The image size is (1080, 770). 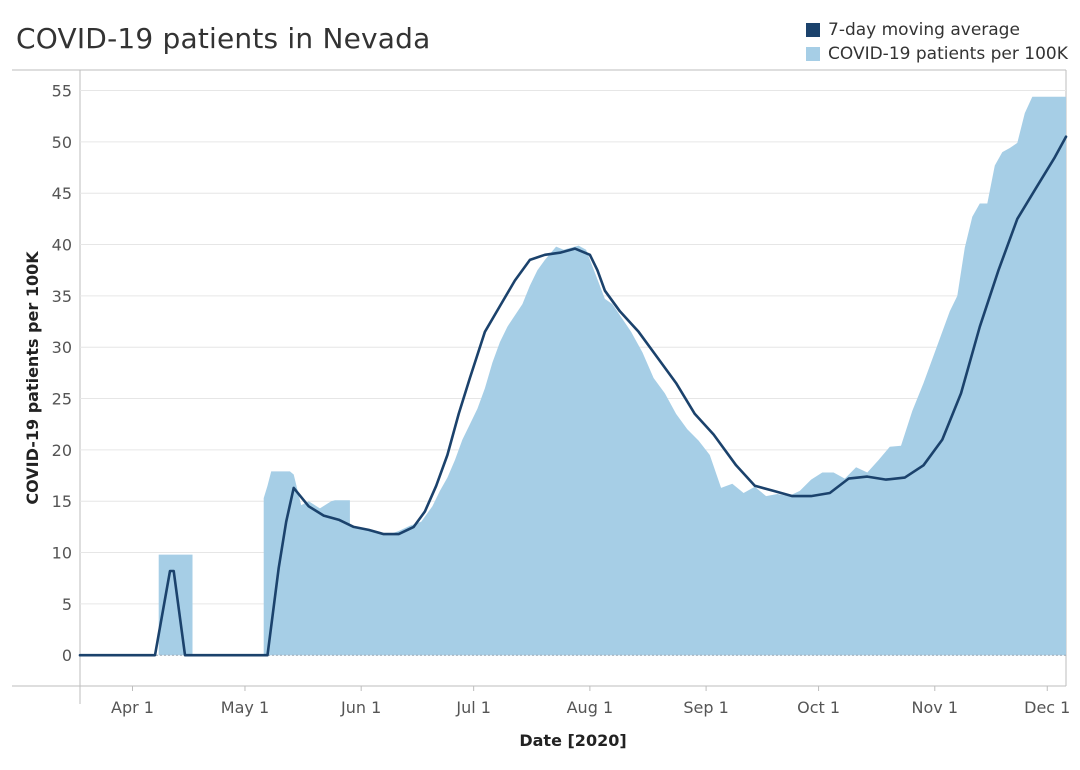 I want to click on legend-label-patients: COVID-19 patients per 100K, so click(x=948, y=54).